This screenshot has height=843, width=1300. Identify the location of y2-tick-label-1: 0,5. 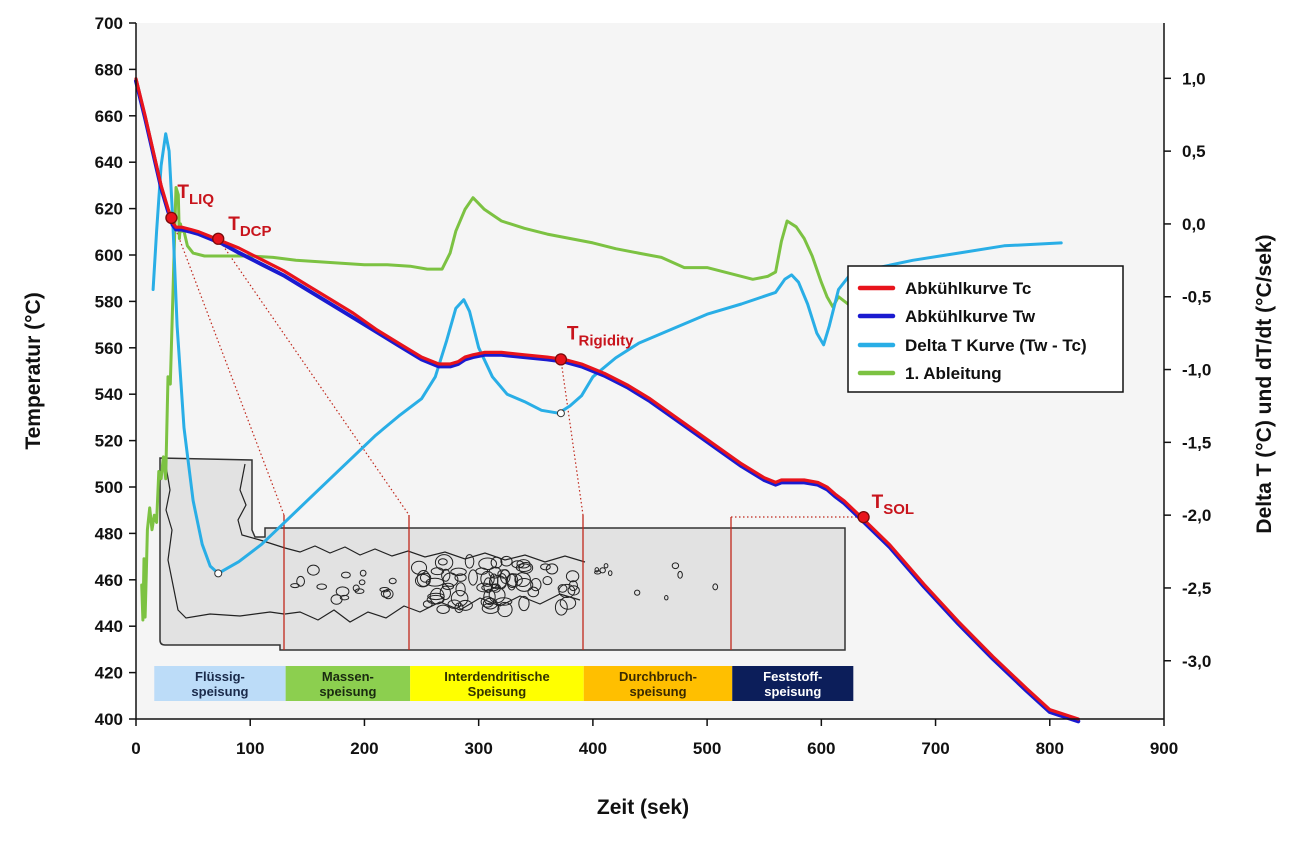
(1194, 151).